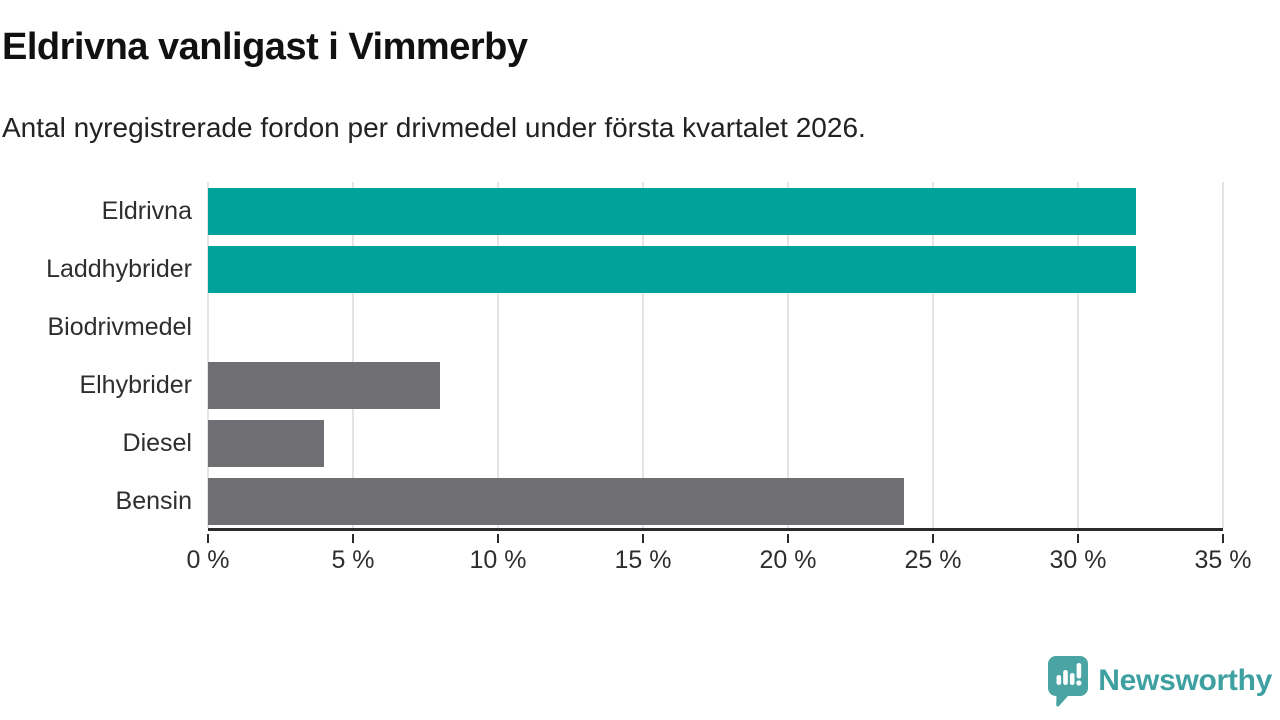  Describe the element at coordinates (157, 443) in the screenshot. I see `category-label: Diesel` at that location.